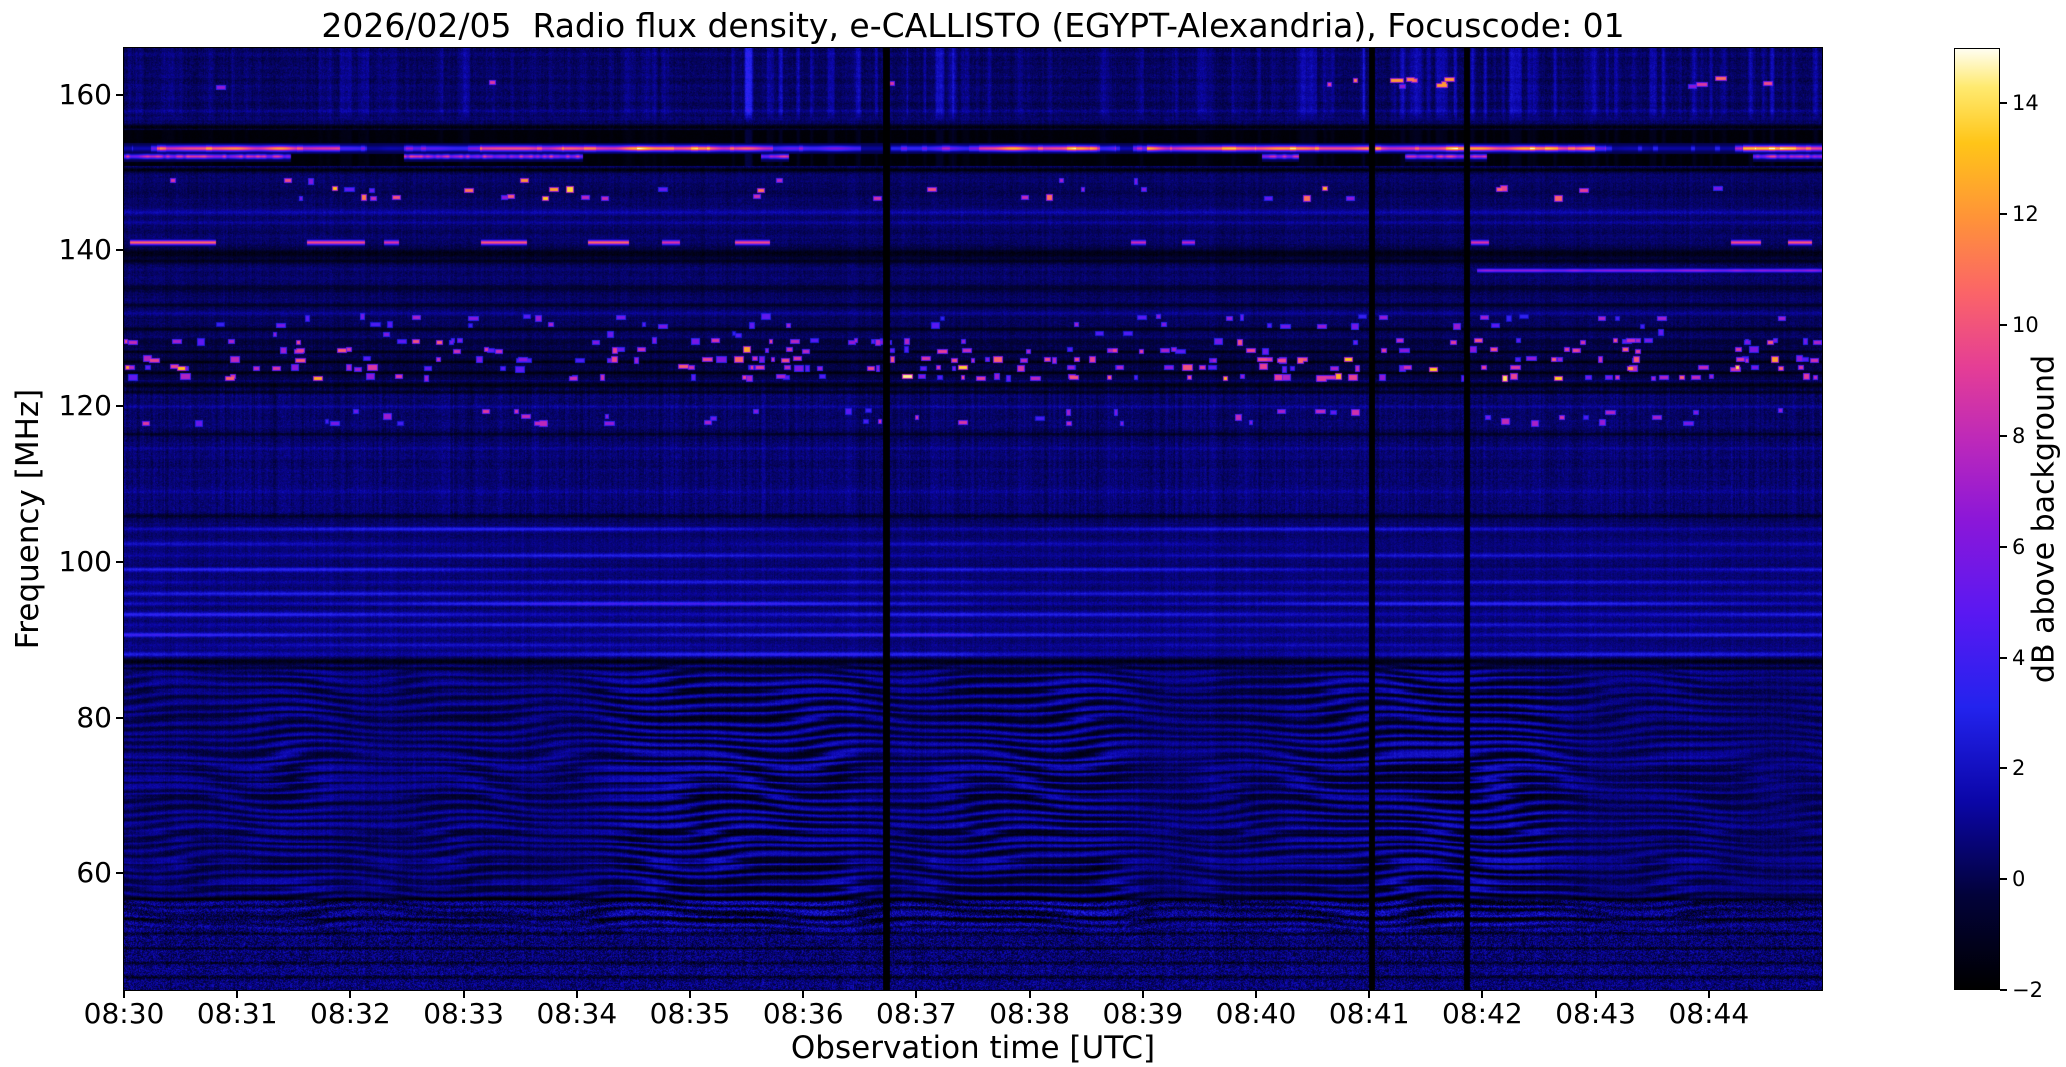 Image resolution: width=2066 pixels, height=1067 pixels. What do you see at coordinates (2019, 768) in the screenshot?
I see `colorbar-tick-label: 2` at bounding box center [2019, 768].